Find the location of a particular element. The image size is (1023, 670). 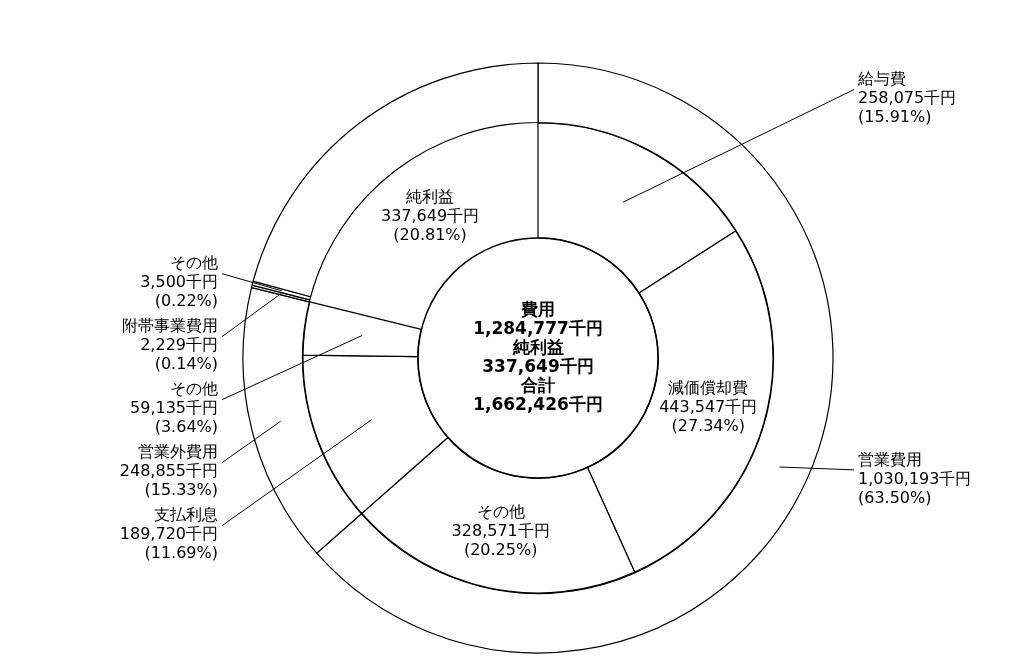

text: 純利益 is located at coordinates (537, 346).